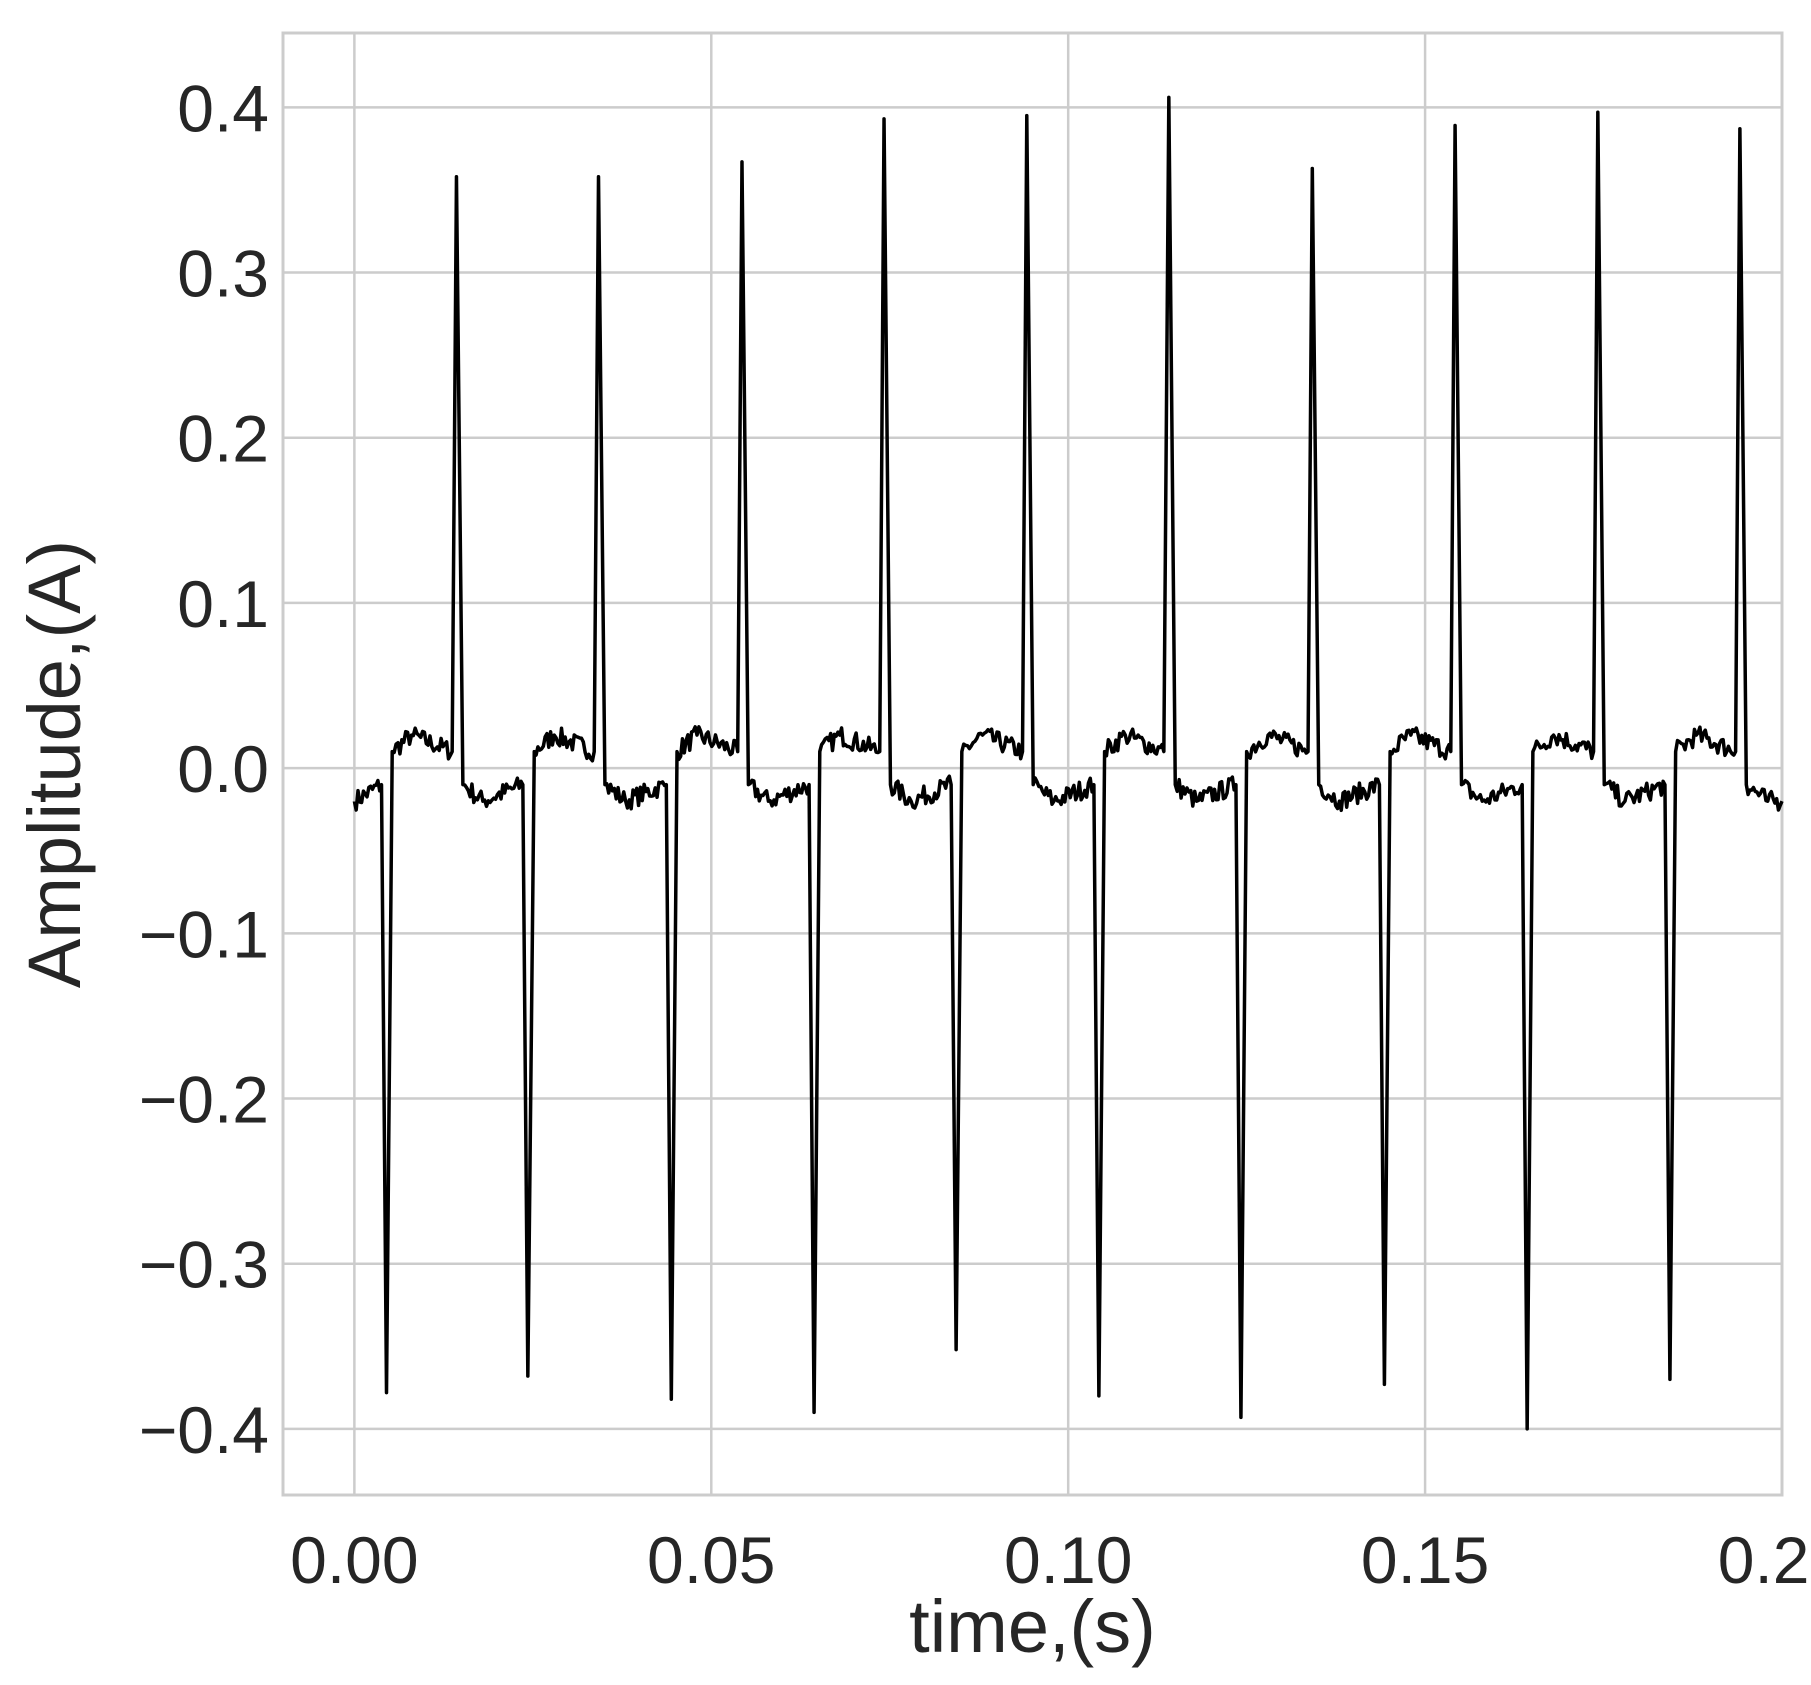  What do you see at coordinates (204, 934) in the screenshot?
I see `y-tick-label: −0.1` at bounding box center [204, 934].